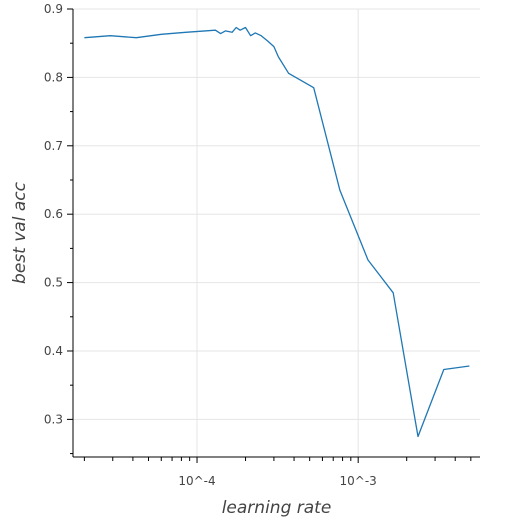 The height and width of the screenshot is (525, 525). Describe the element at coordinates (53, 77) in the screenshot. I see `y-tick-label: 0.8` at that location.